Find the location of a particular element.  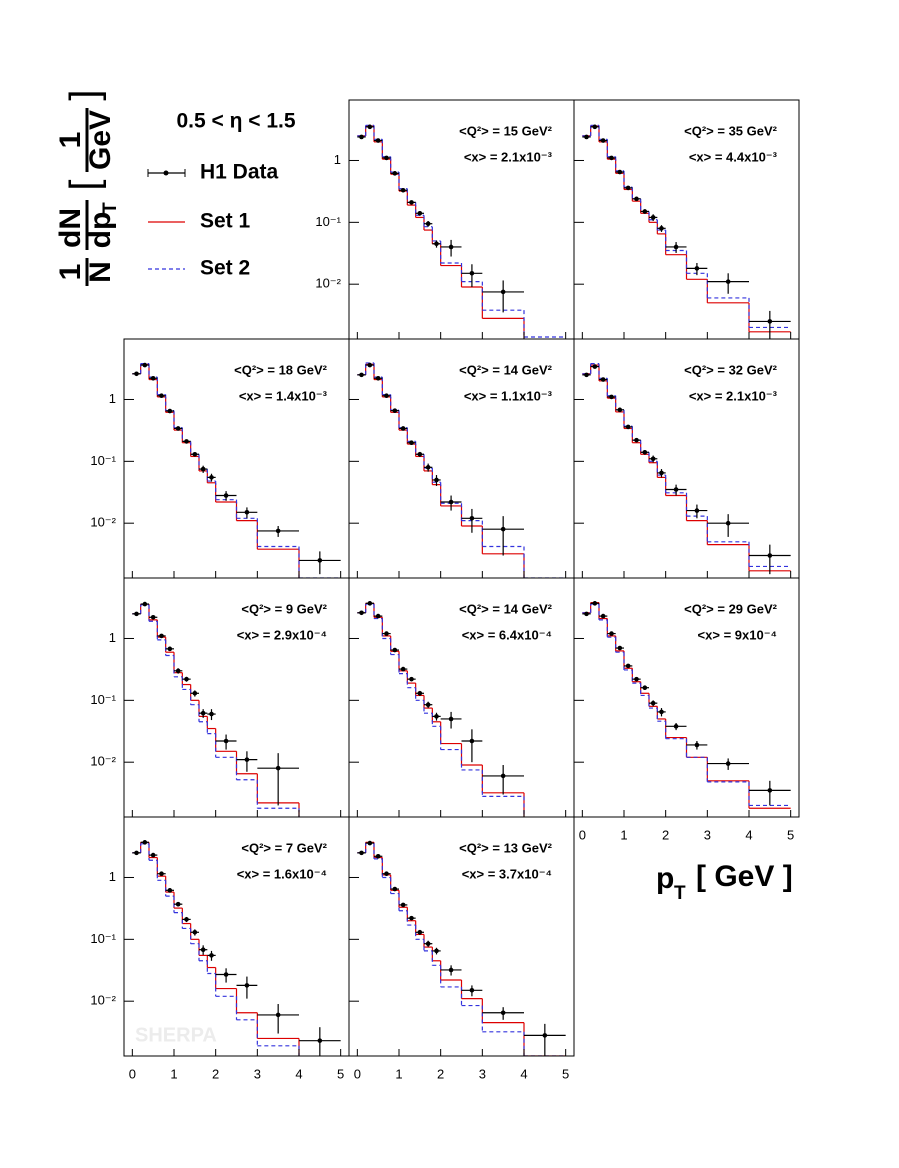

watermark: SHERPA is located at coordinates (176, 1035).